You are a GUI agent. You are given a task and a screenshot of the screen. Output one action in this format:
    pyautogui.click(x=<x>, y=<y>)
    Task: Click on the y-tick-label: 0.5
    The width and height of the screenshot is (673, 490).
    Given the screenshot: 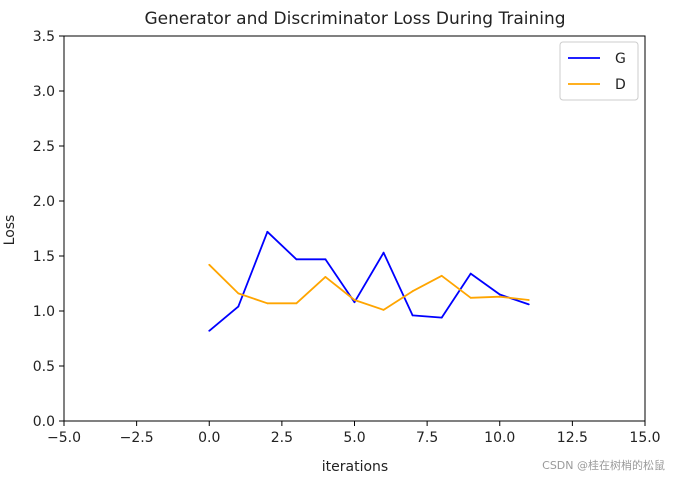 What is the action you would take?
    pyautogui.click(x=44, y=367)
    